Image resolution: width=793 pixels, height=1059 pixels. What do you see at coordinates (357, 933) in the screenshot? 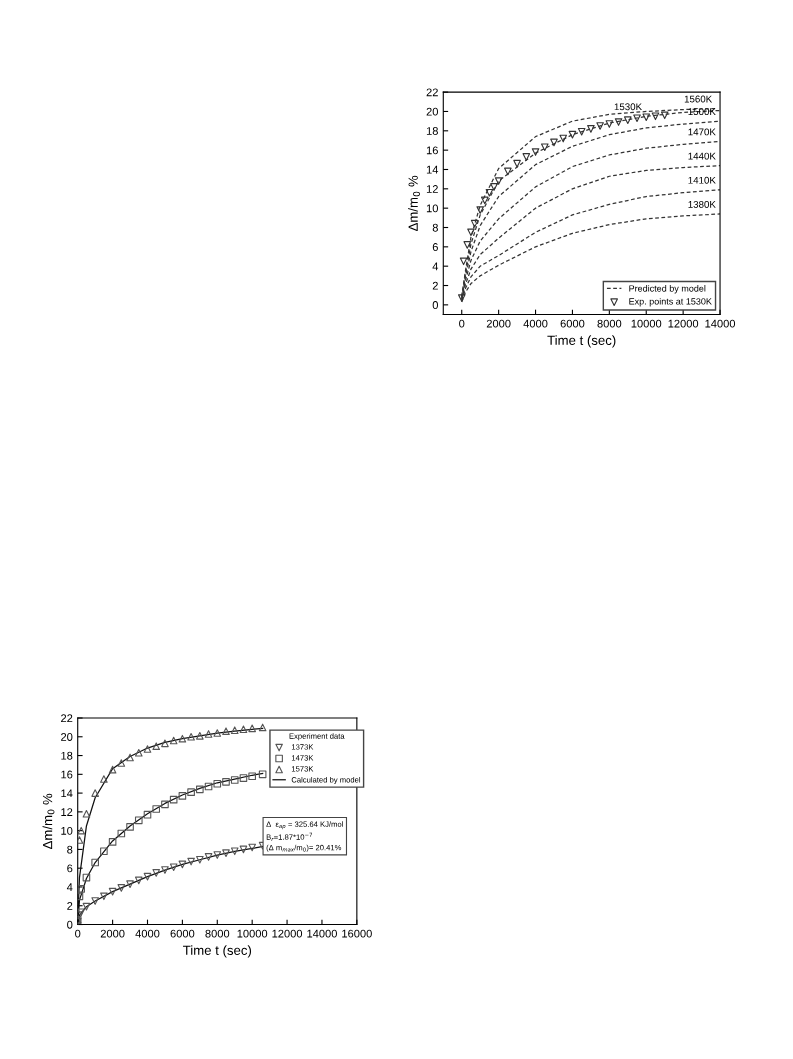
I see `x-tick-label: 16000` at bounding box center [357, 933].